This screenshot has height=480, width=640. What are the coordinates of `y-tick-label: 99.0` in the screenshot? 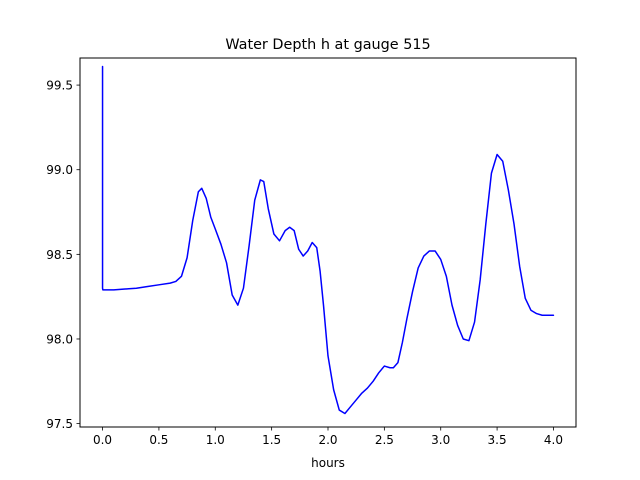 It's located at (59, 170).